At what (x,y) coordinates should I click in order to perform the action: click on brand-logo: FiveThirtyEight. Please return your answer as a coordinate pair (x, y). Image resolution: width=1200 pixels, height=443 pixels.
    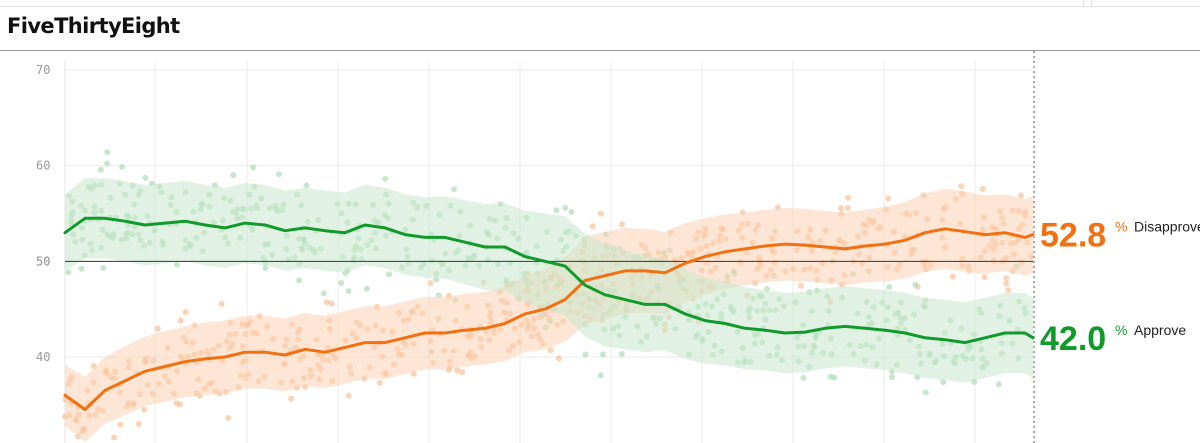
    Looking at the image, I should click on (93, 26).